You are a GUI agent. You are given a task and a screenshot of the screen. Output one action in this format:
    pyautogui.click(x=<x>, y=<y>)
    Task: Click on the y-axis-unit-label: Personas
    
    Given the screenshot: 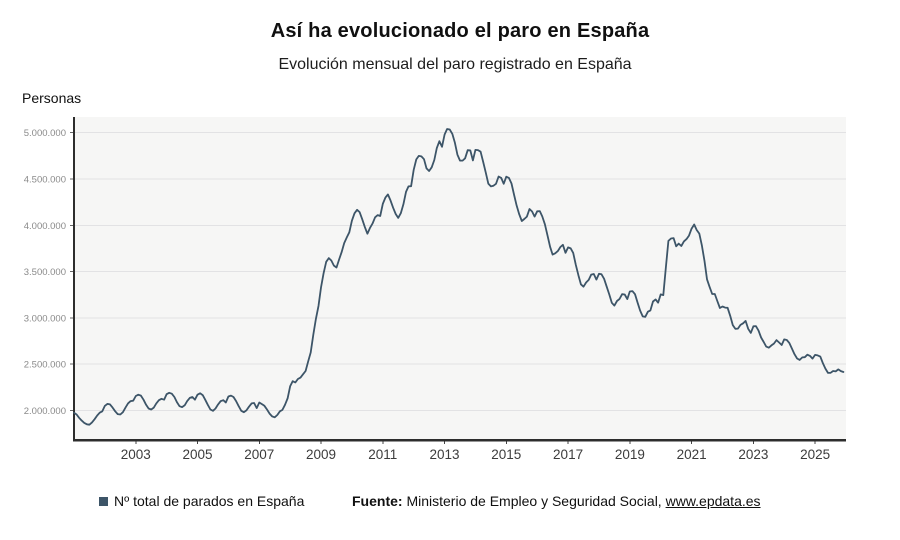 What is the action you would take?
    pyautogui.click(x=52, y=98)
    